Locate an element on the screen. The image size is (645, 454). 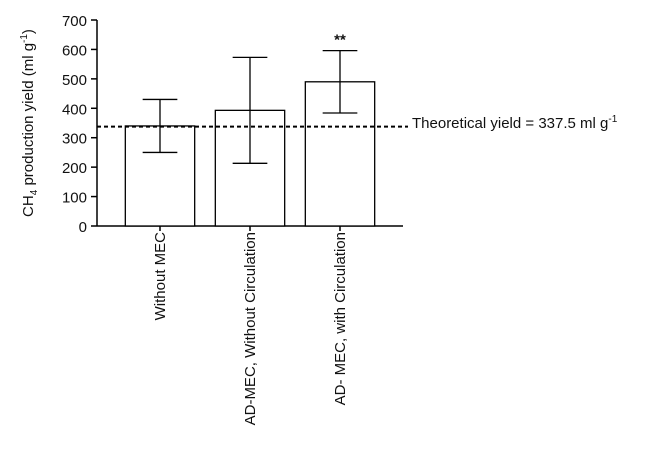
reference-label-sup: -1 is located at coordinates (612, 119).